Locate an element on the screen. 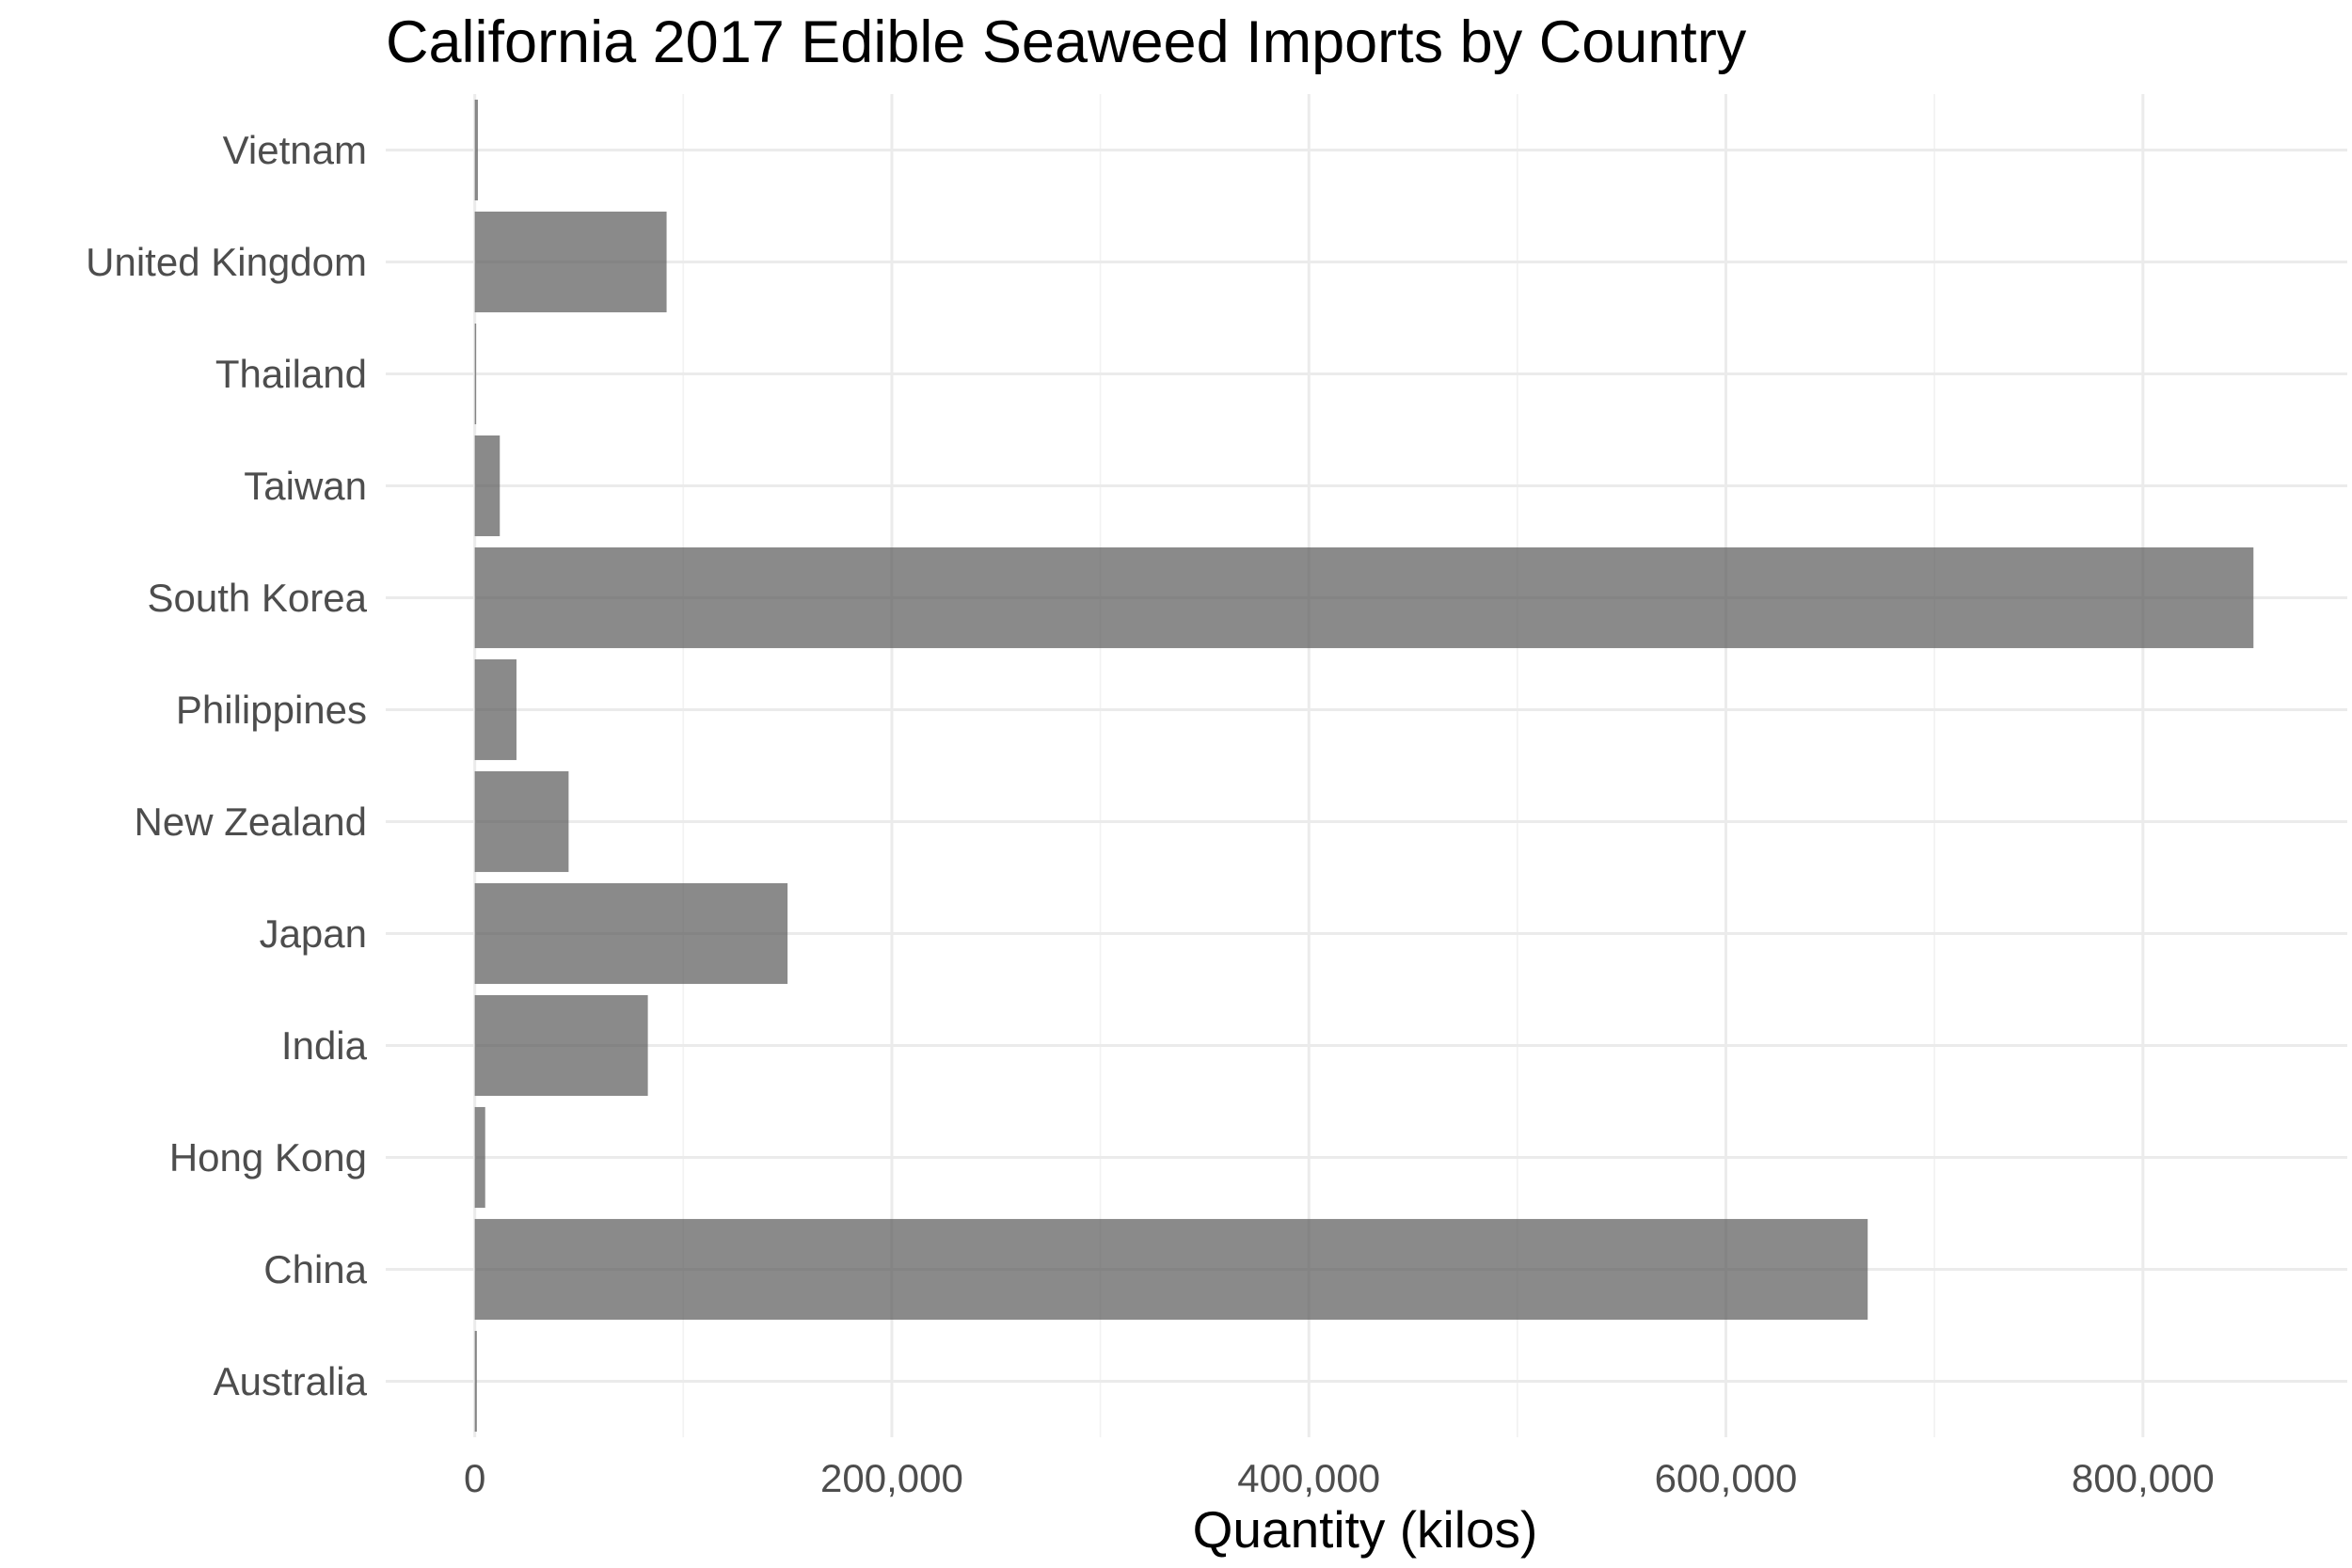  bar-hong-kong is located at coordinates (479, 1157).